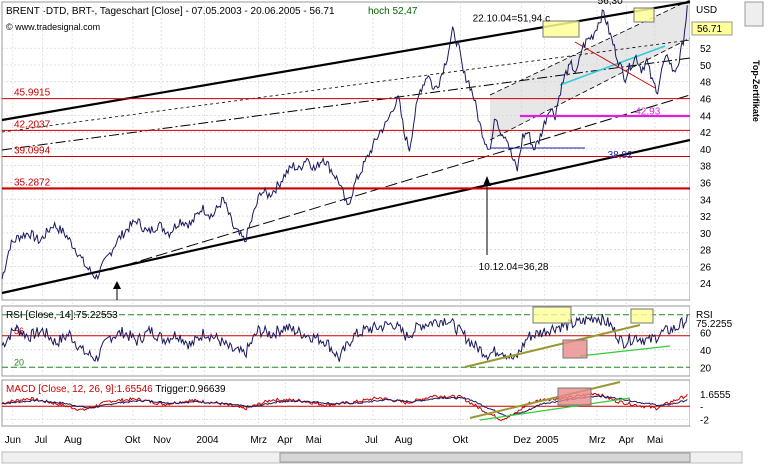 Image resolution: width=770 pixels, height=470 pixels. Describe the element at coordinates (704, 420) in the screenshot. I see `macd-tick-label: -2` at that location.